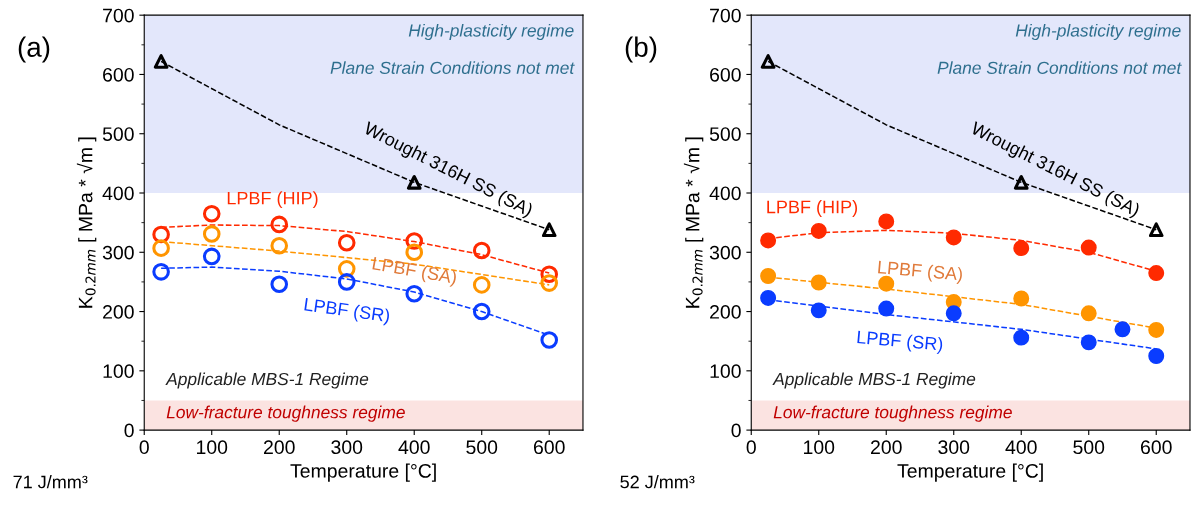 This screenshot has height=506, width=1202. What do you see at coordinates (414, 272) in the screenshot?
I see `text: LPBF (SA)` at bounding box center [414, 272].